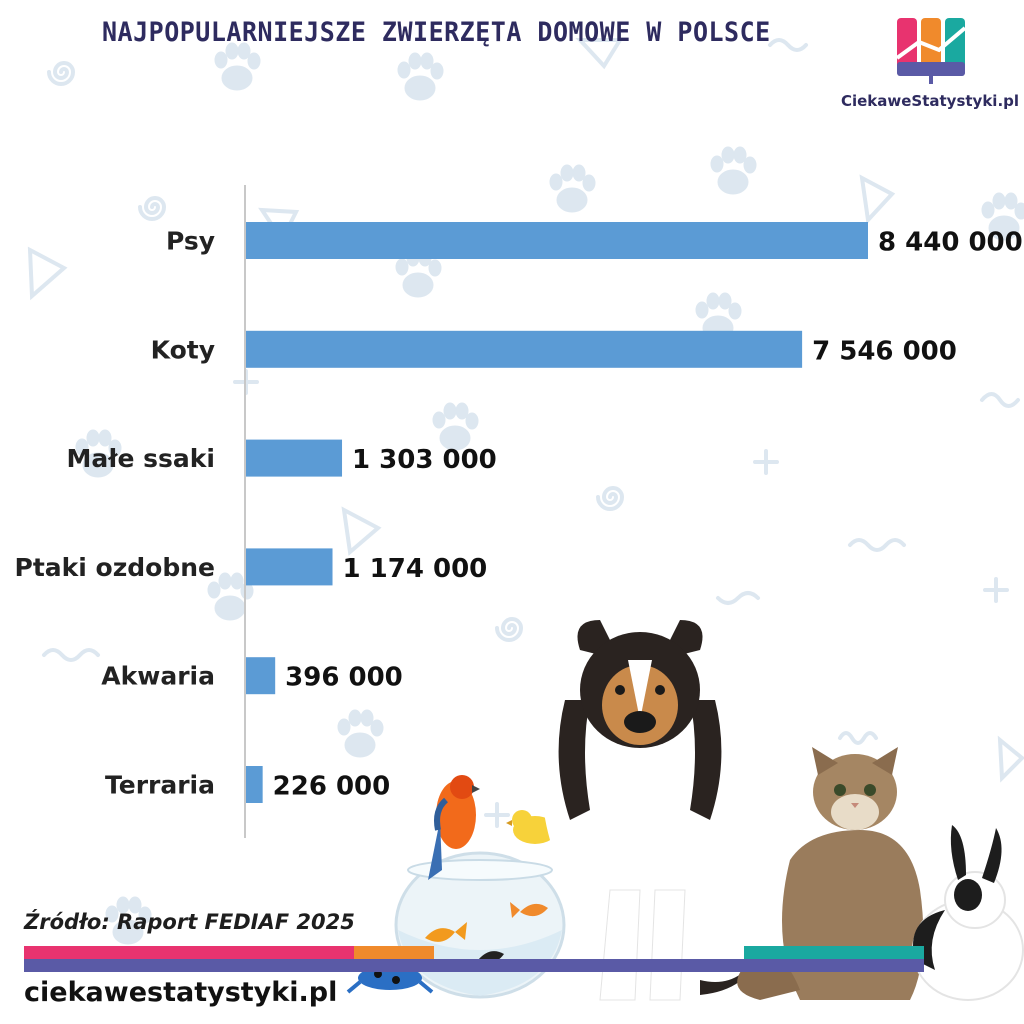  I want to click on category-label-4: Akwaria, so click(158, 676).